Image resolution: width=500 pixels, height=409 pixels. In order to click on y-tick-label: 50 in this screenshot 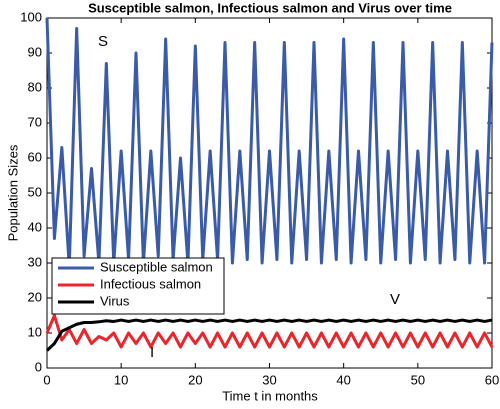, I will do `click(35, 191)`.